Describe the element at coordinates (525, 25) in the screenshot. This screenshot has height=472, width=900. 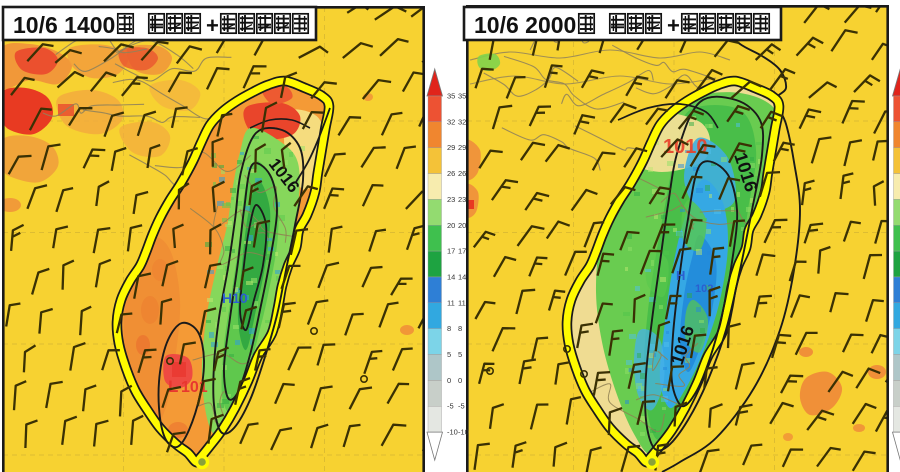
I see `svg-text: 10/6 2000` at that location.